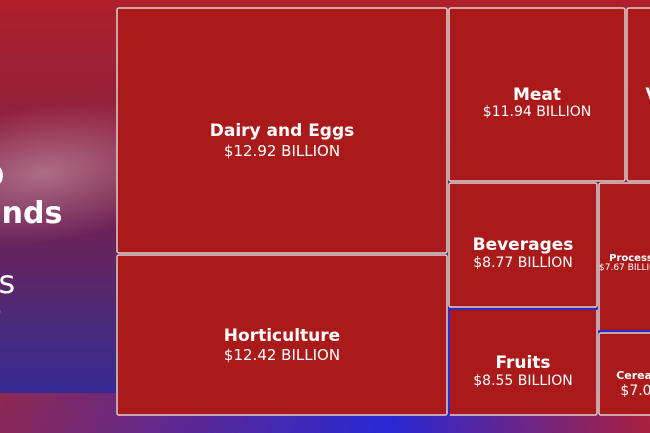 The width and height of the screenshot is (650, 433). I want to click on treemap-tile: Process$7.67 BILLION, so click(624, 257).